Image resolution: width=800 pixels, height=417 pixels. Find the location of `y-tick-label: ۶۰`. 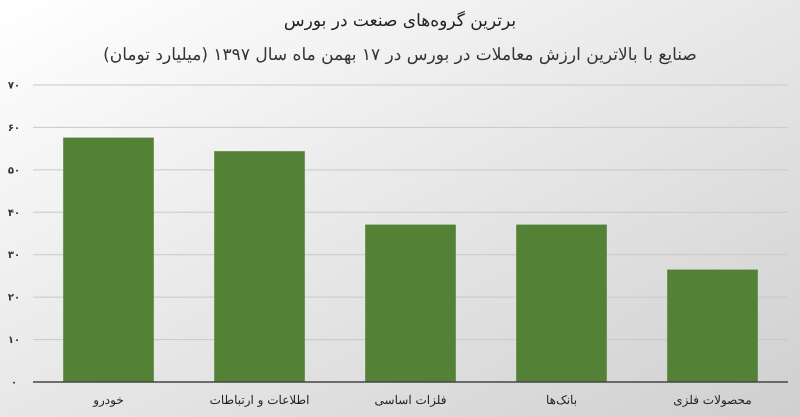

y-tick-label: ۶۰ is located at coordinates (14, 128).